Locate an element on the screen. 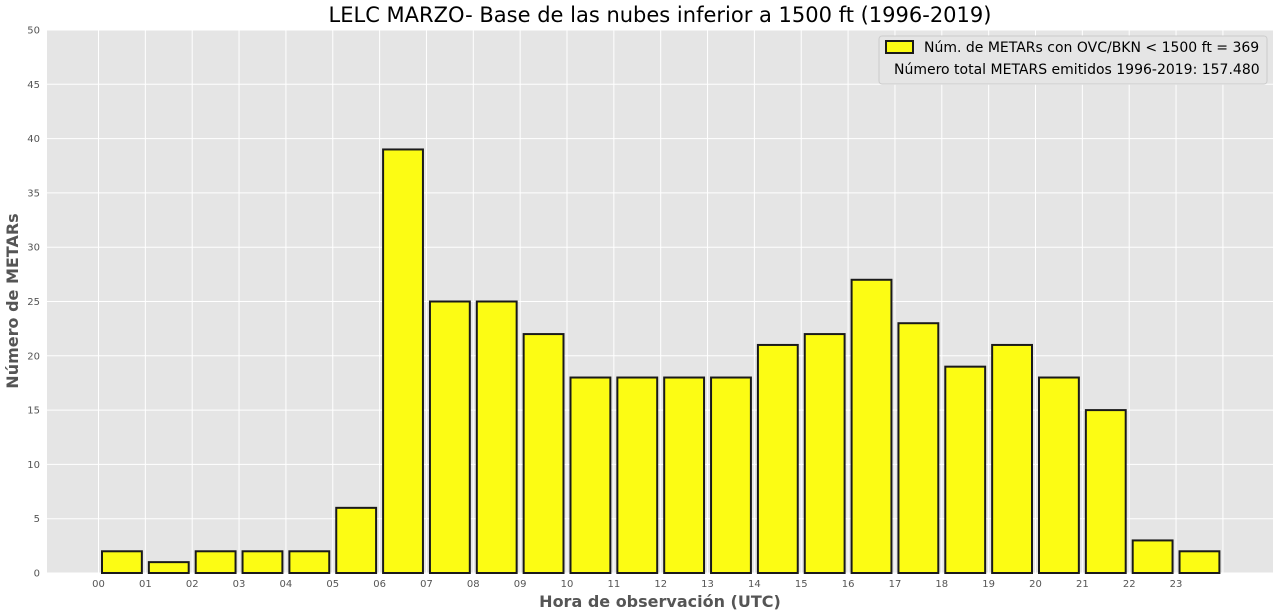 This screenshot has width=1280, height=616. legend-frame is located at coordinates (1073, 60).